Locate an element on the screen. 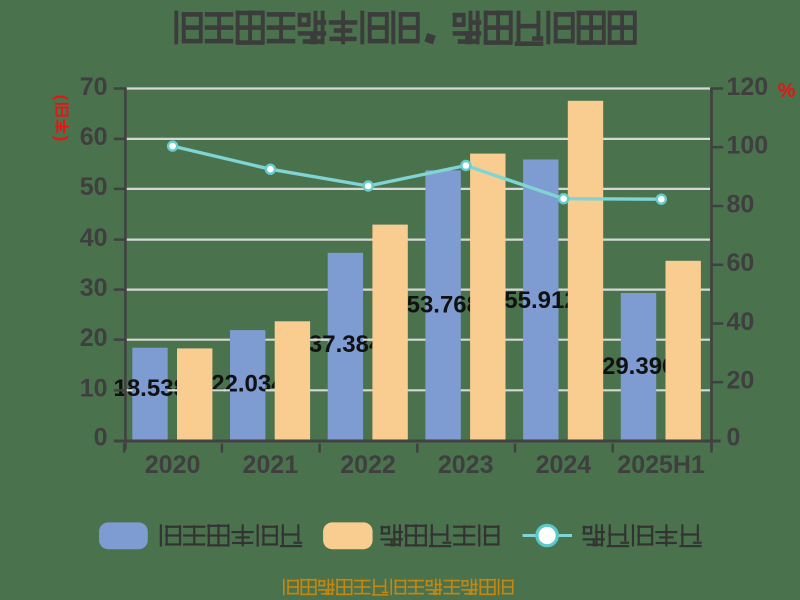  svg-text: 120 is located at coordinates (748, 87).